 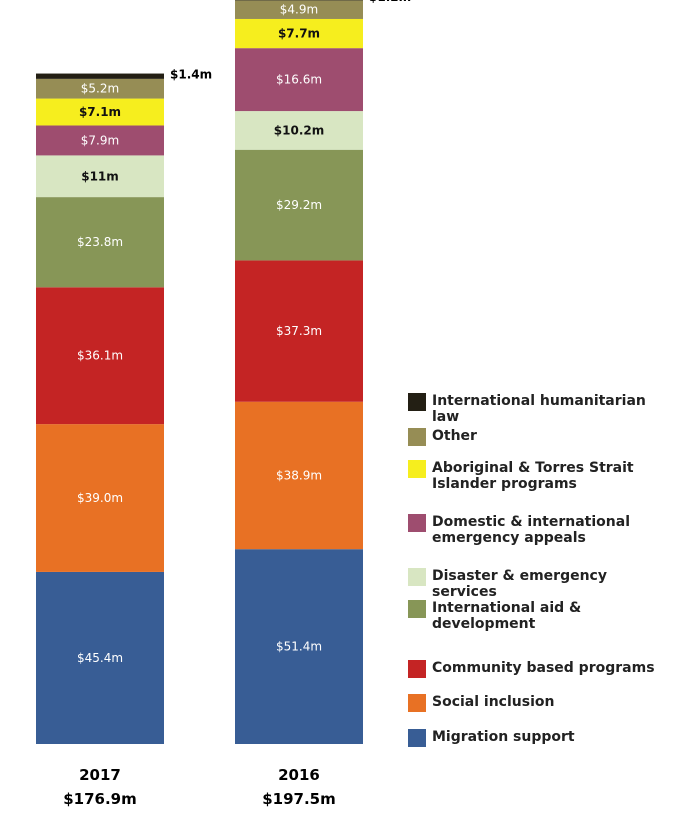 What do you see at coordinates (417, 469) in the screenshot?
I see `legend-swatch-aboriginal-and-torres-strait-islander-programs` at bounding box center [417, 469].